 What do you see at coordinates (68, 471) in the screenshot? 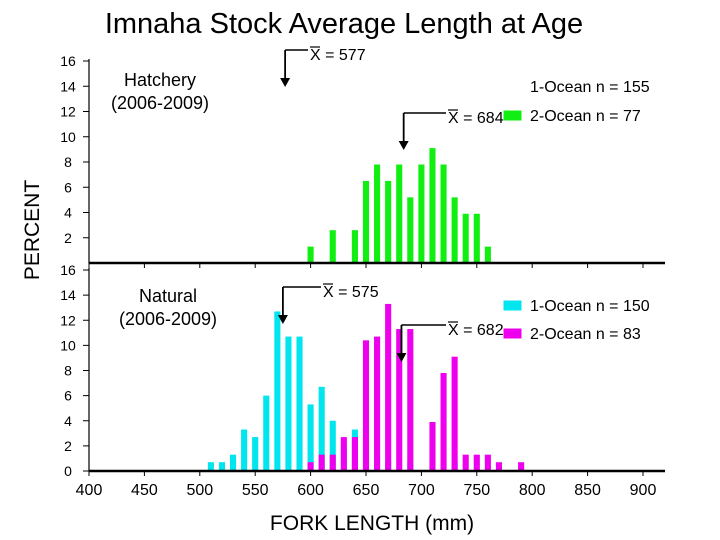
I see `y-tick-label: 0` at bounding box center [68, 471].